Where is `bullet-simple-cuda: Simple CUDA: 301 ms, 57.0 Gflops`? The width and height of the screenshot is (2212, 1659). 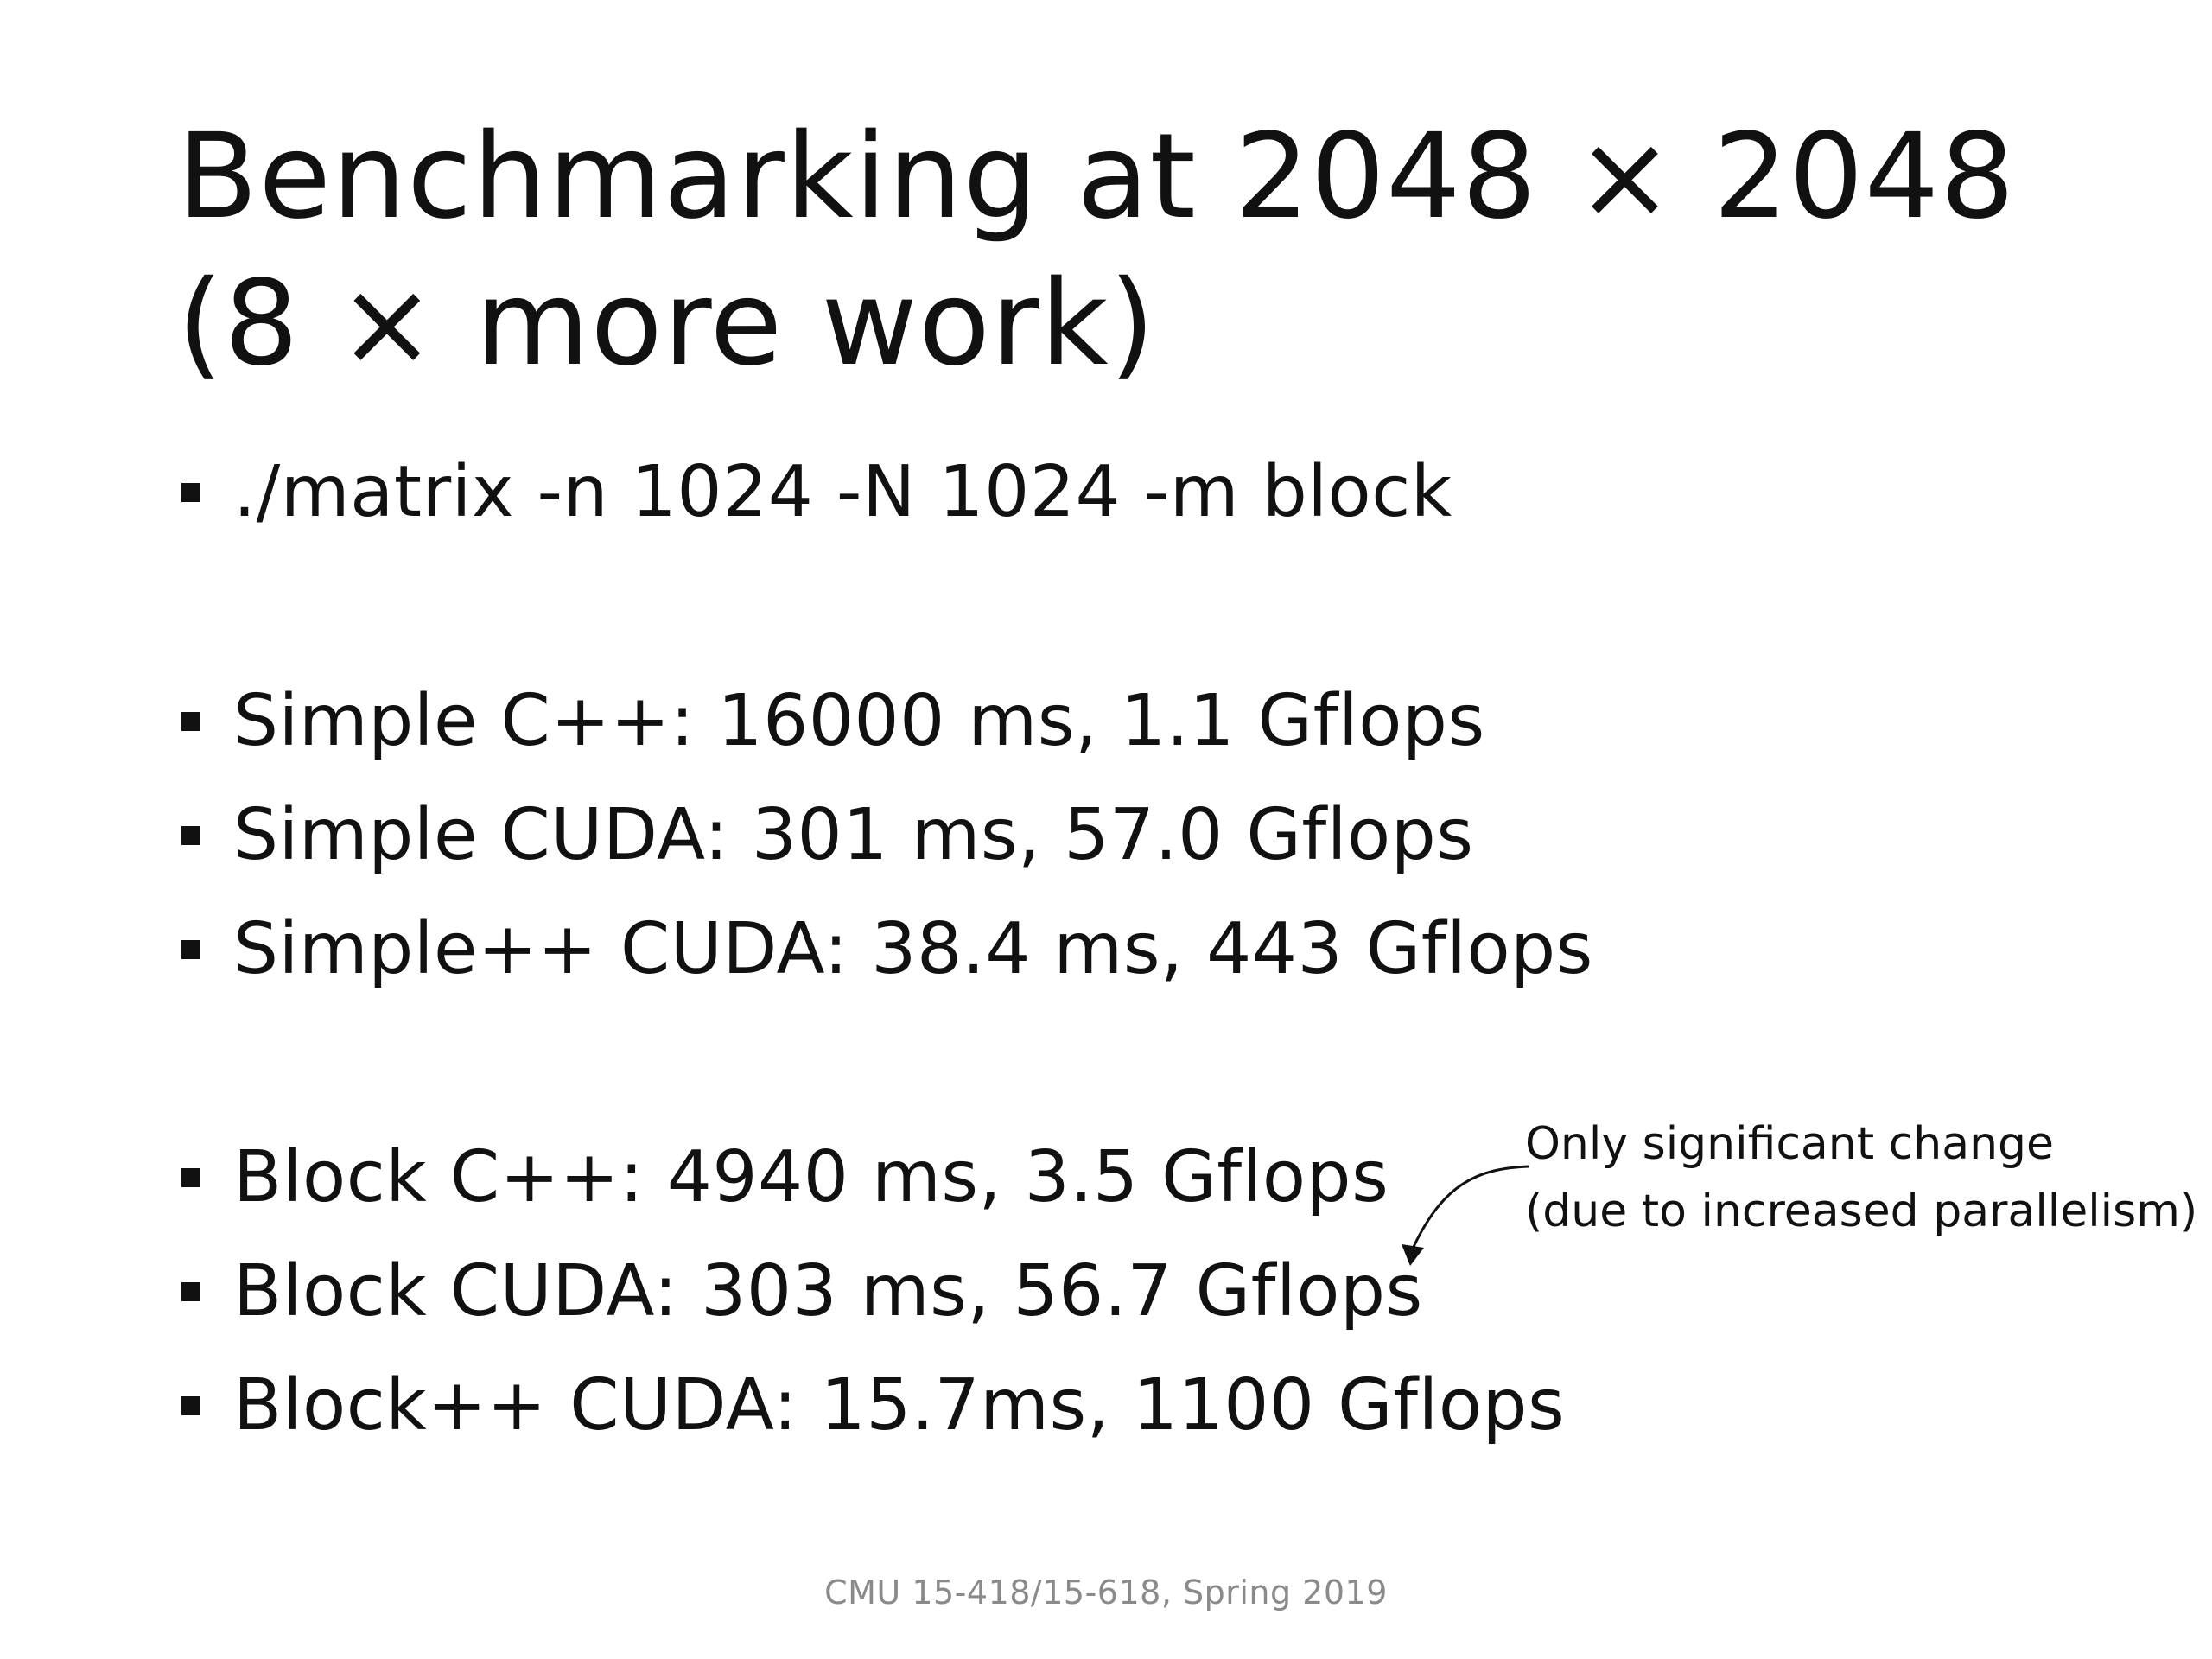 bullet-simple-cuda: Simple CUDA: 301 ms, 57.0 Gflops is located at coordinates (827, 835).